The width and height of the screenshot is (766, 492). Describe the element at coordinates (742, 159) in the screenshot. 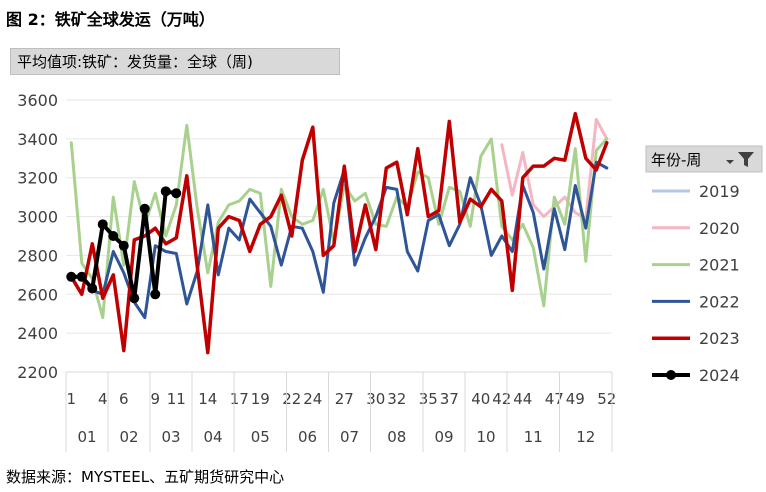

I see `filter-icon` at that location.